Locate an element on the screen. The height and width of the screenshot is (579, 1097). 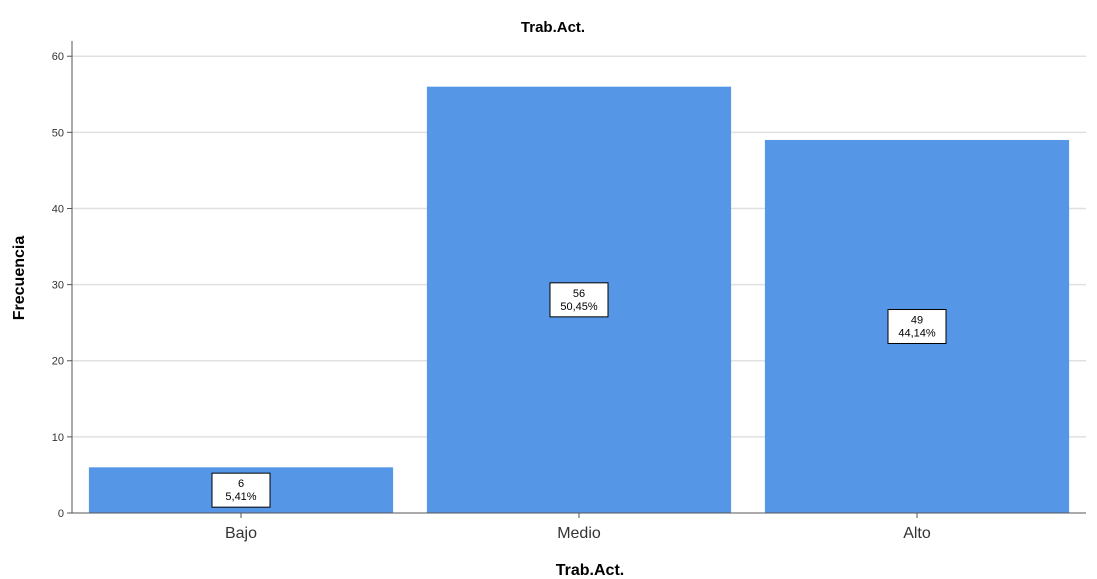
x-tick-label: Alto is located at coordinates (917, 533).